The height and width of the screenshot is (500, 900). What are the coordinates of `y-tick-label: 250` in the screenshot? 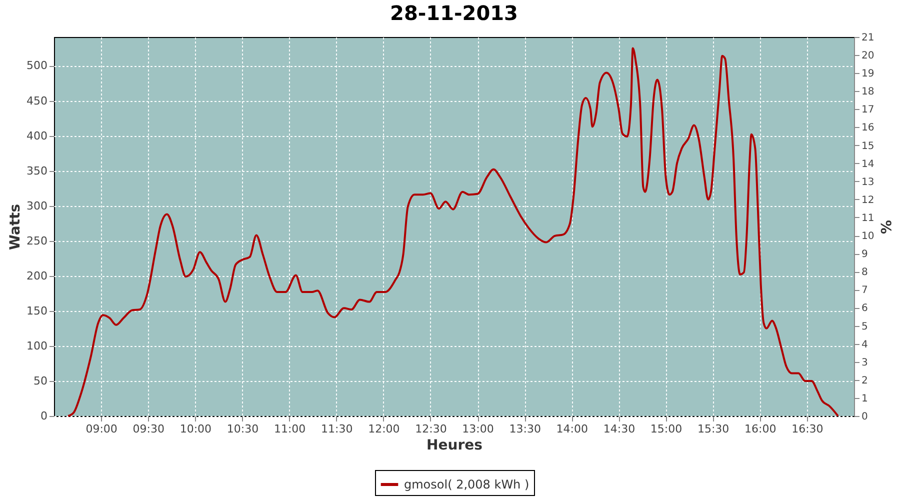 It's located at (37, 241).